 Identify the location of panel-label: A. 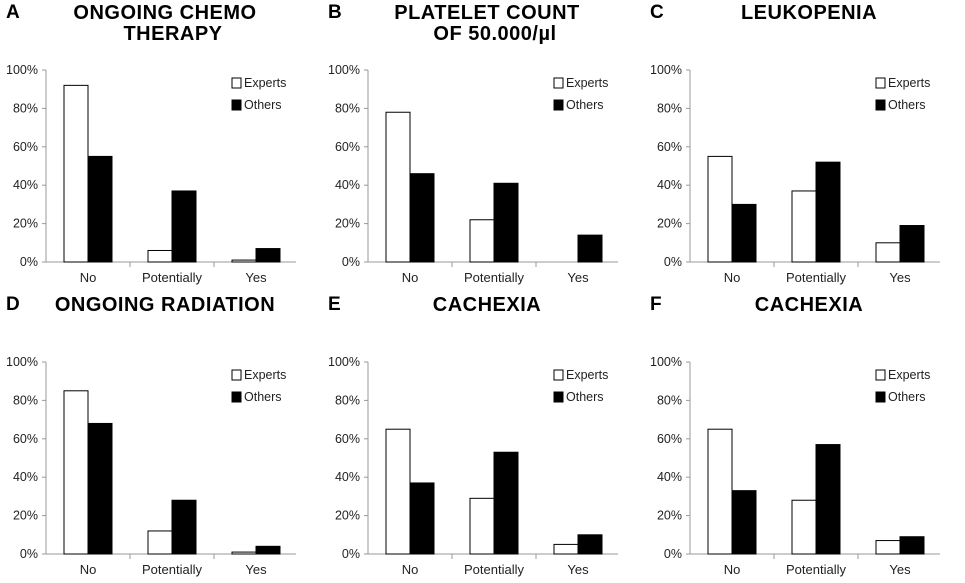
(13, 12).